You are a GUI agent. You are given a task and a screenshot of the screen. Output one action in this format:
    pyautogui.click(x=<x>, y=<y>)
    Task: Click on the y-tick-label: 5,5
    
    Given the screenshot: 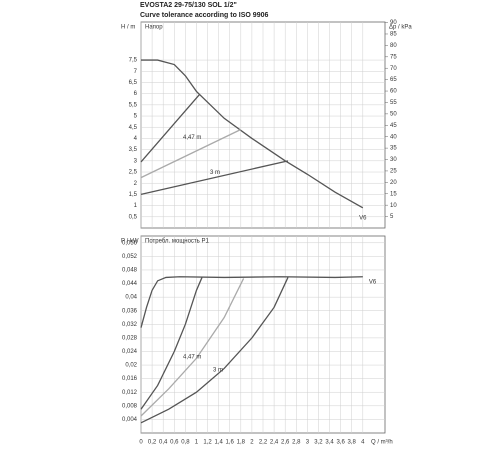 What is the action you would take?
    pyautogui.click(x=133, y=105)
    